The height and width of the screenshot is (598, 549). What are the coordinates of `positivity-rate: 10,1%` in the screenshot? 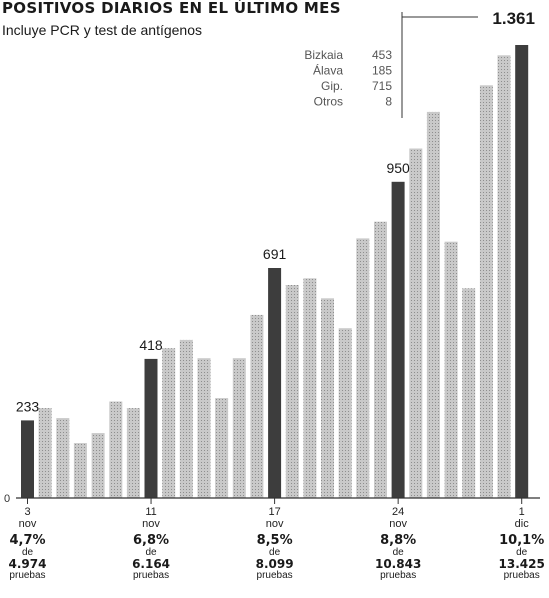 It's located at (522, 540).